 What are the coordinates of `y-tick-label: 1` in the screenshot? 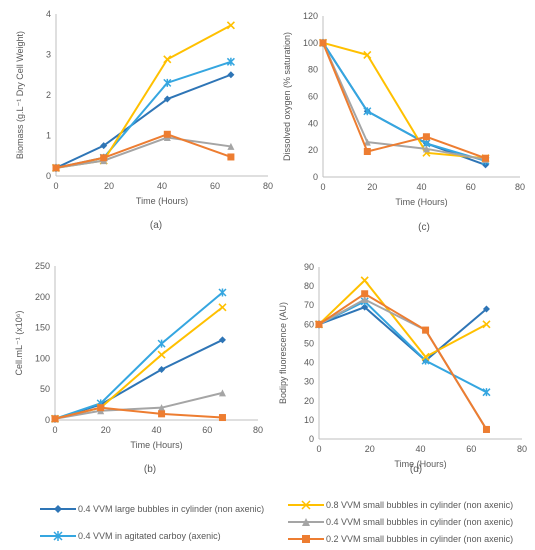 It's located at (48, 136).